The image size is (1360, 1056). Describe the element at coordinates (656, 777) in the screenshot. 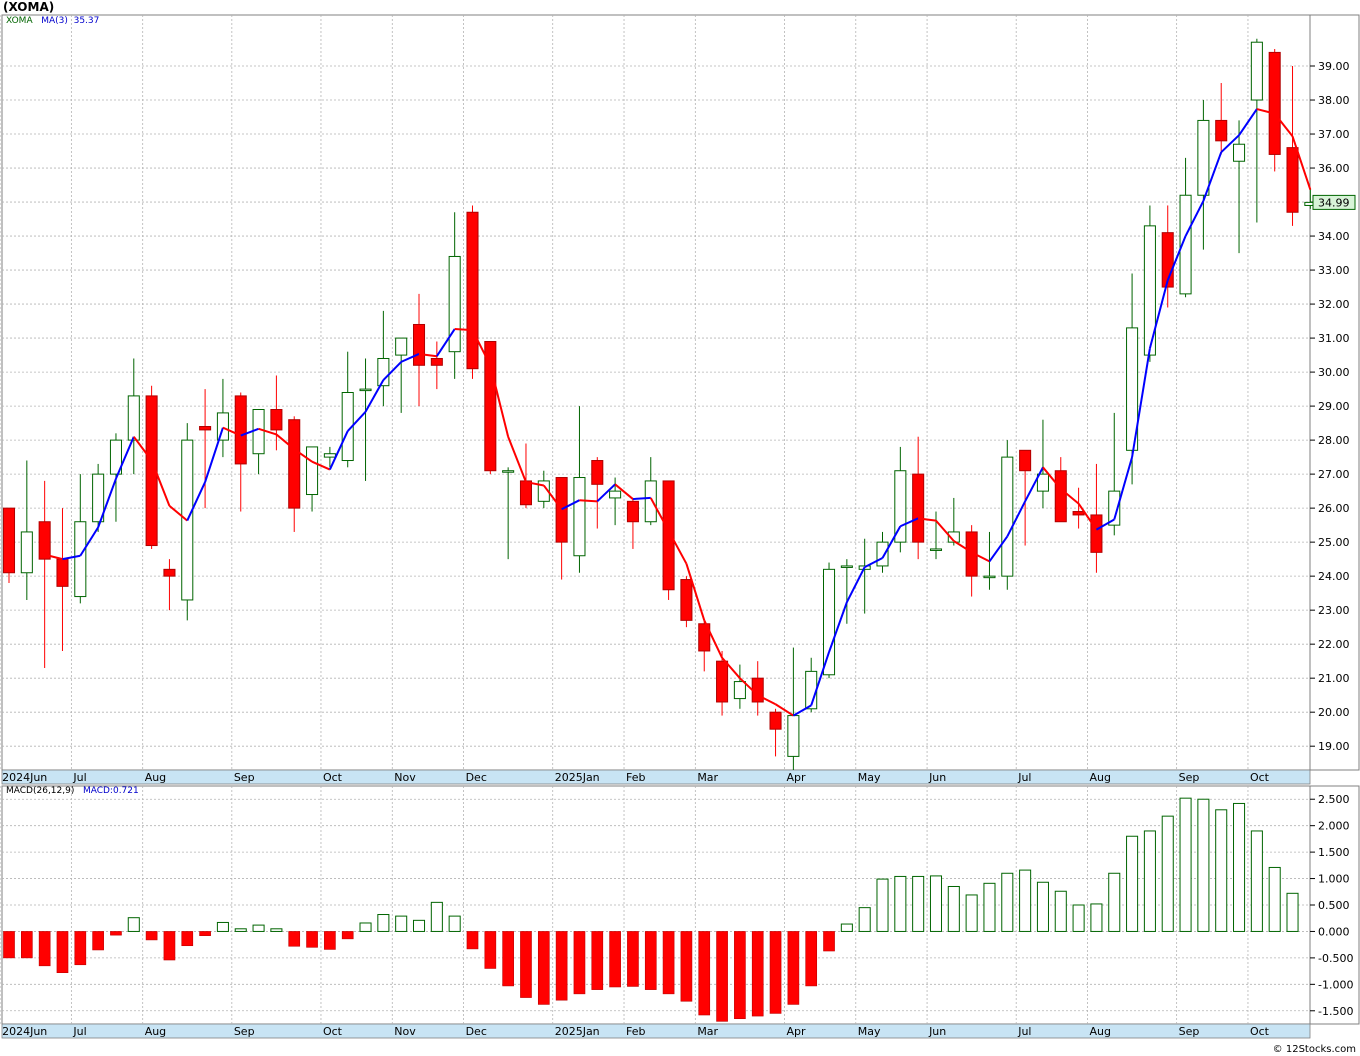

I see `price-month-band` at that location.